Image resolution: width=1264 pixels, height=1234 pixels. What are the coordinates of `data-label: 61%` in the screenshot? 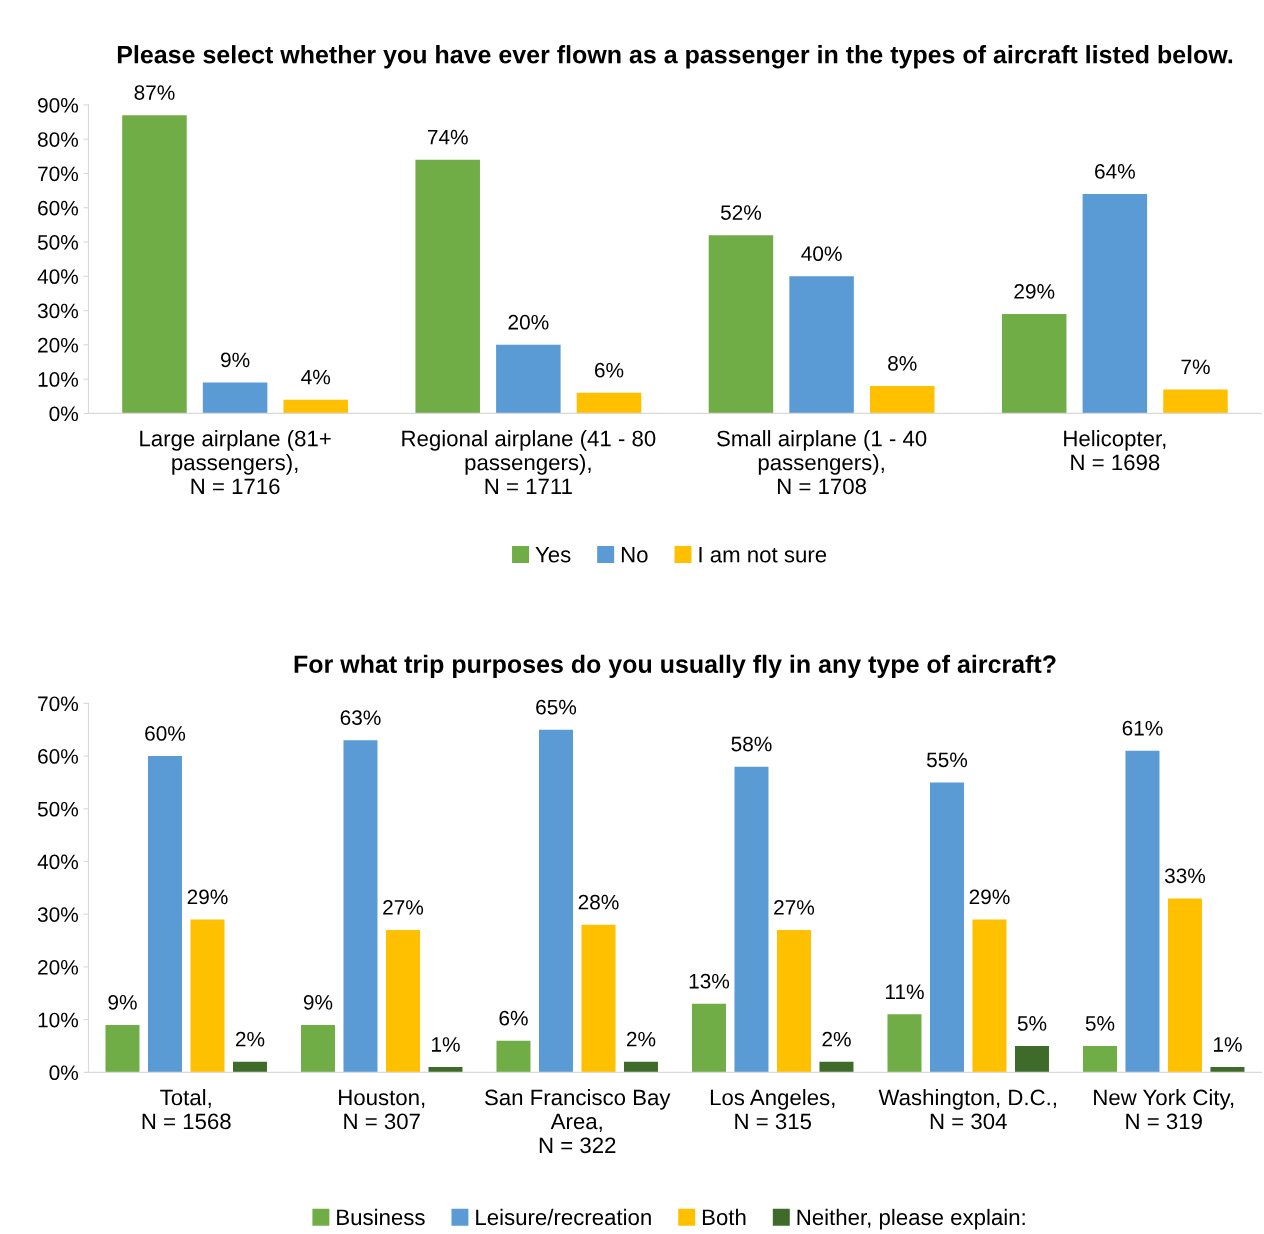 It's located at (1142, 728).